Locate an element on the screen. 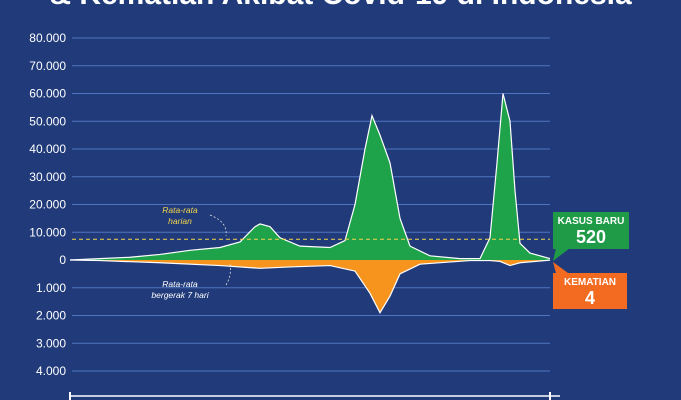  latest-deaths-value: 4 is located at coordinates (589, 298).